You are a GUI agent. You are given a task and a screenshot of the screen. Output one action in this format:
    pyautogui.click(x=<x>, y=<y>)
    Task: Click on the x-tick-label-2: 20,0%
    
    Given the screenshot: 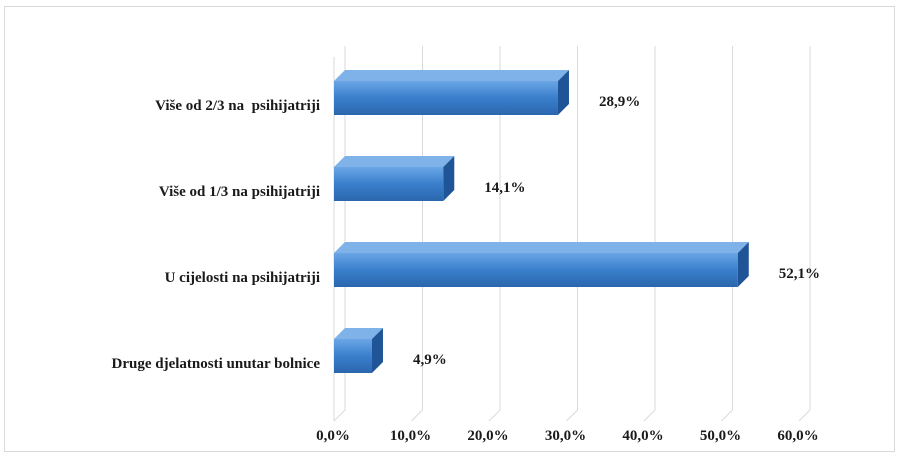 What is the action you would take?
    pyautogui.click(x=487, y=436)
    